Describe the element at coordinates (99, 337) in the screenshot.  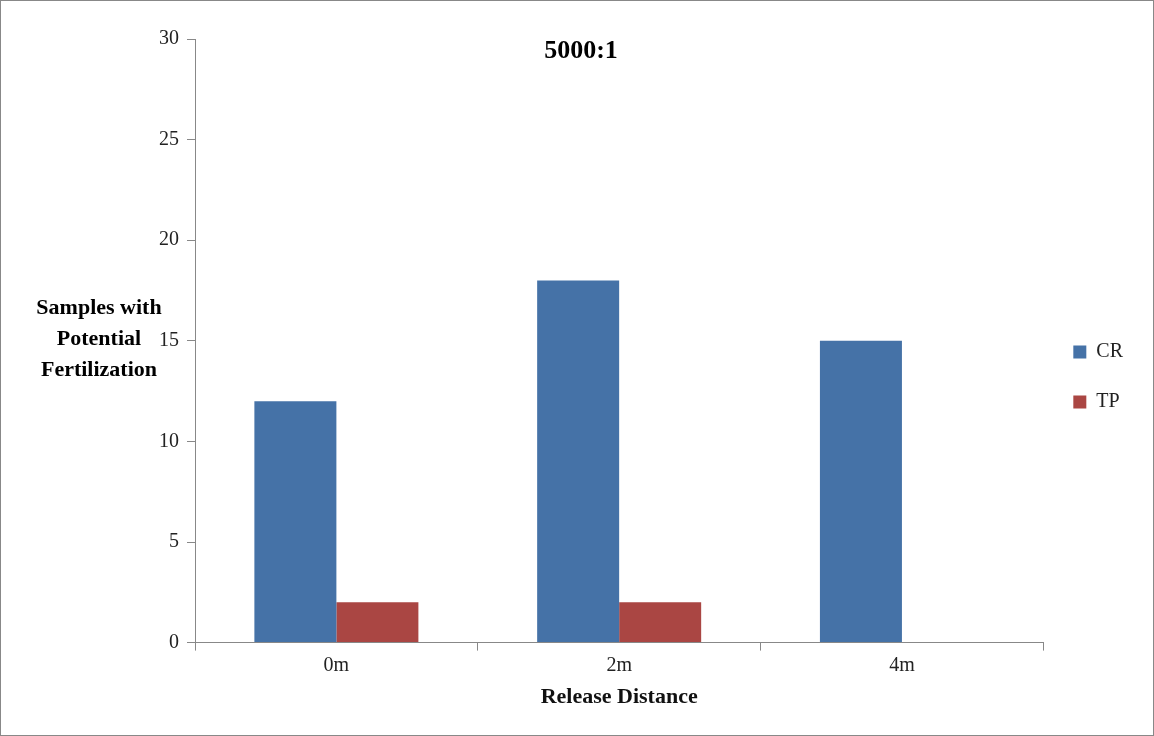
I see `y-axis-title: Samples with Potential Fertilization` at that location.